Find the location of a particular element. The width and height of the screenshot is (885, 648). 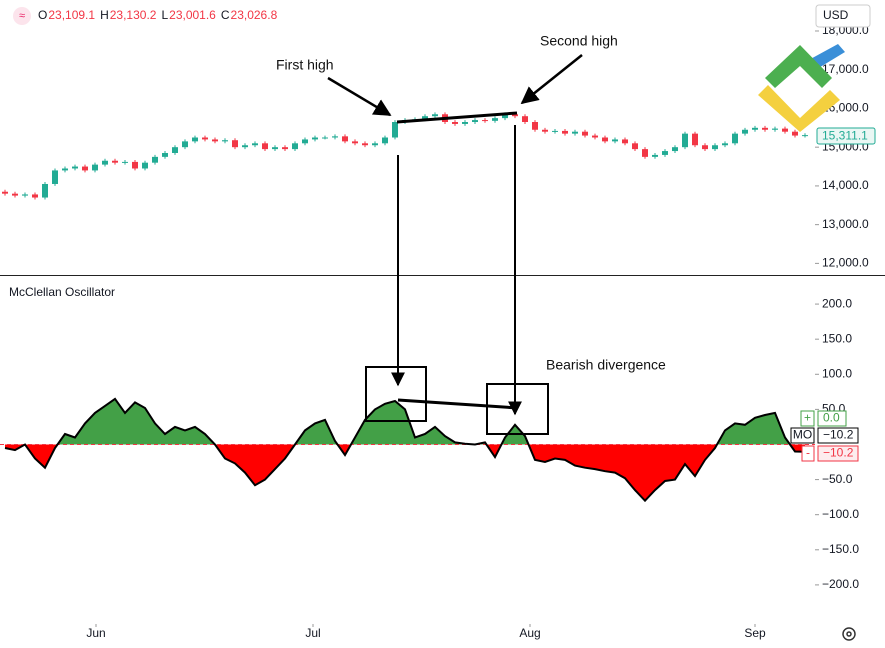

logo is located at coordinates (801, 88).